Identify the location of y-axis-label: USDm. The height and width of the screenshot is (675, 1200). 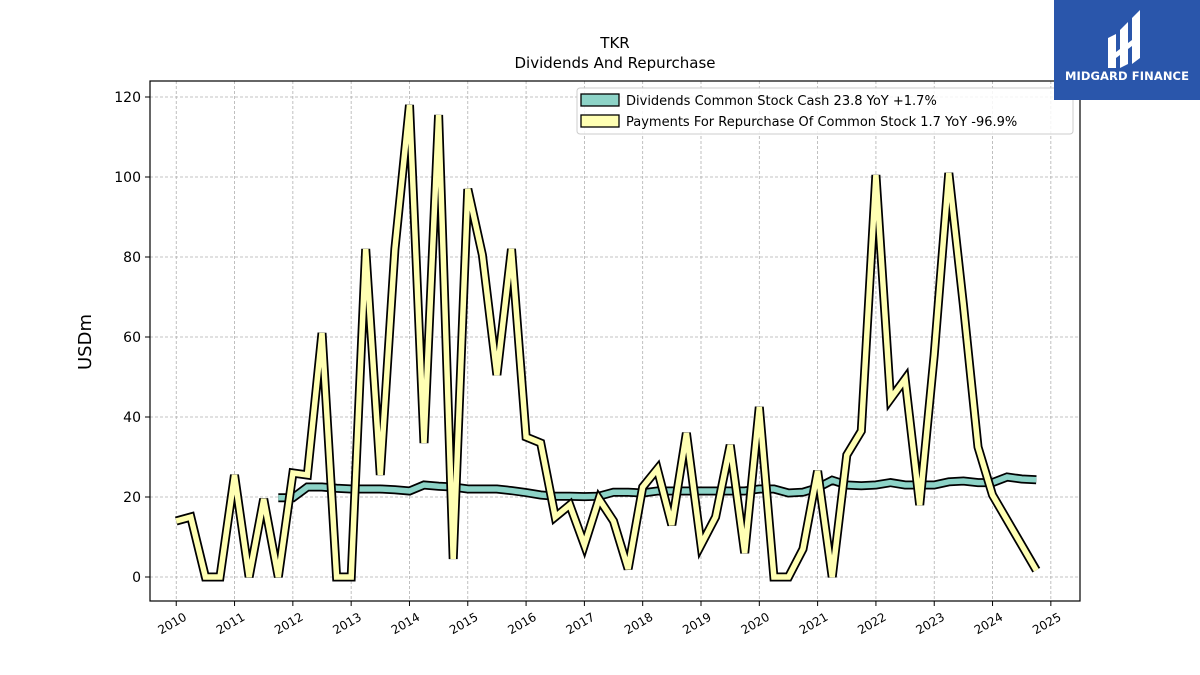
(85, 342).